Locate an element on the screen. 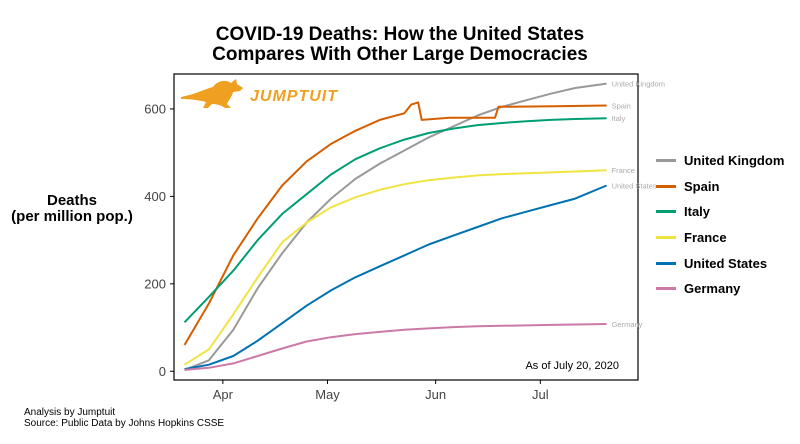 This screenshot has height=444, width=800. legend-item-united-states: United States is located at coordinates (726, 263).